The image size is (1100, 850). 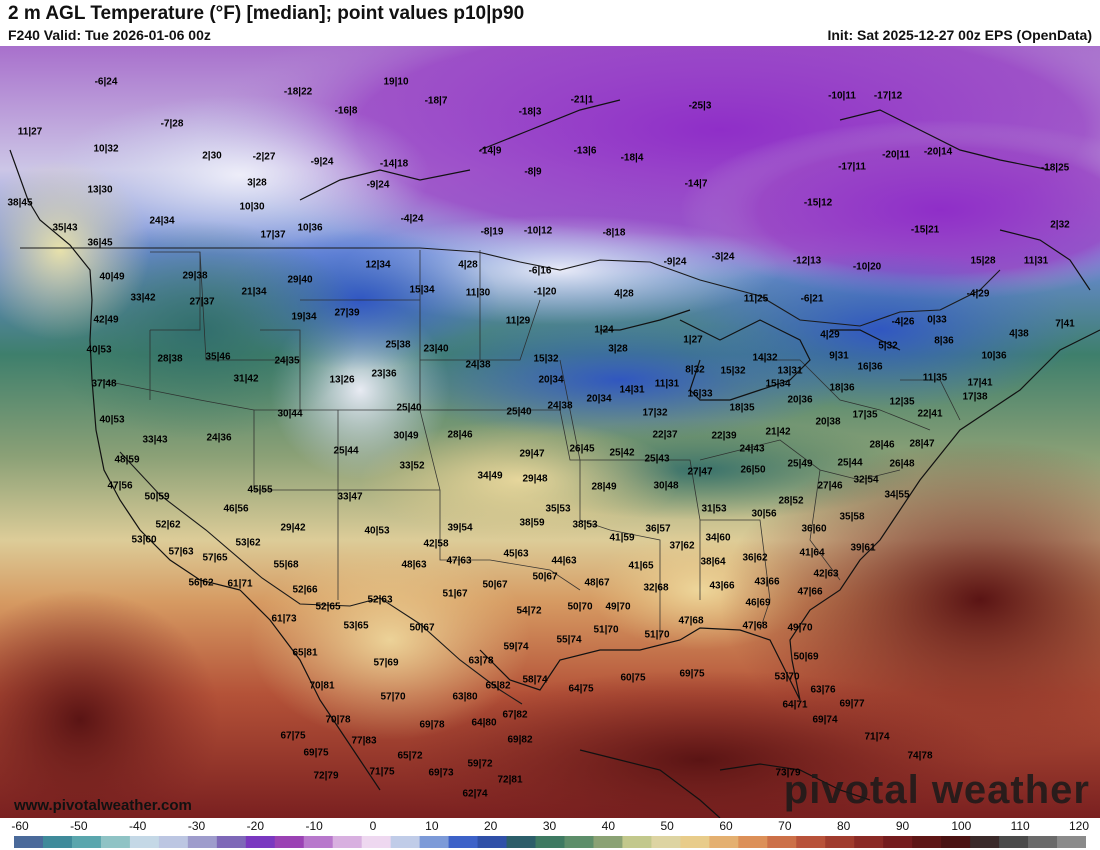 I want to click on point-value-label: 25|38, so click(x=397, y=345).